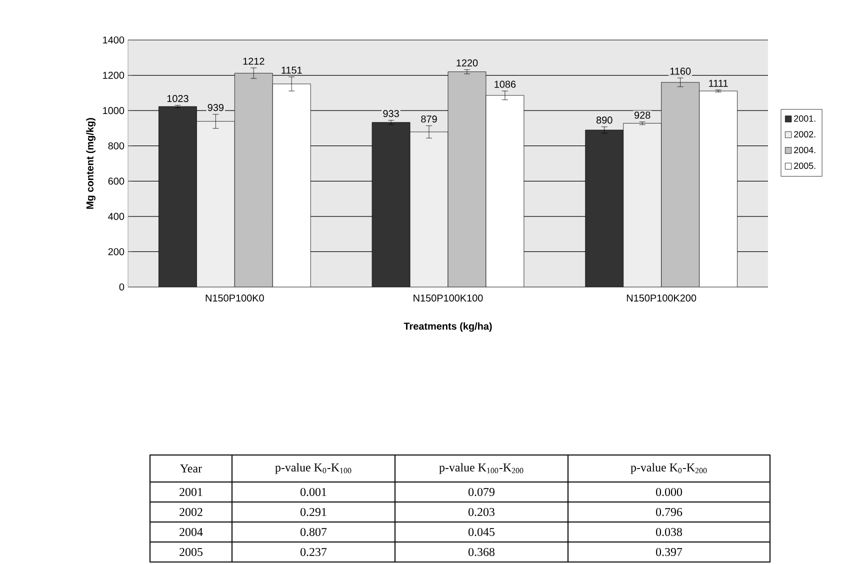  I want to click on data-label: 1111, so click(718, 83).